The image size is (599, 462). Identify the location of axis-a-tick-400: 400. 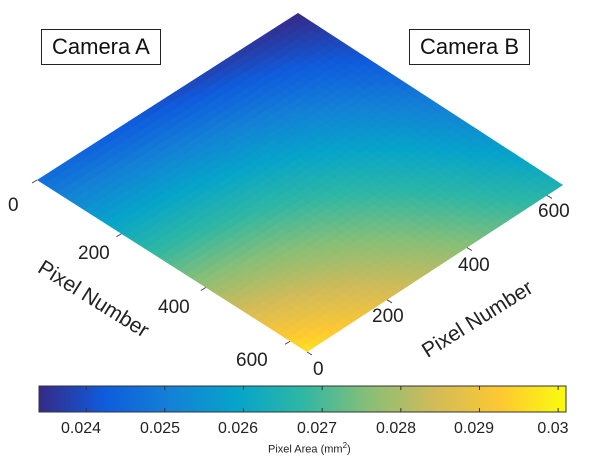
(174, 307).